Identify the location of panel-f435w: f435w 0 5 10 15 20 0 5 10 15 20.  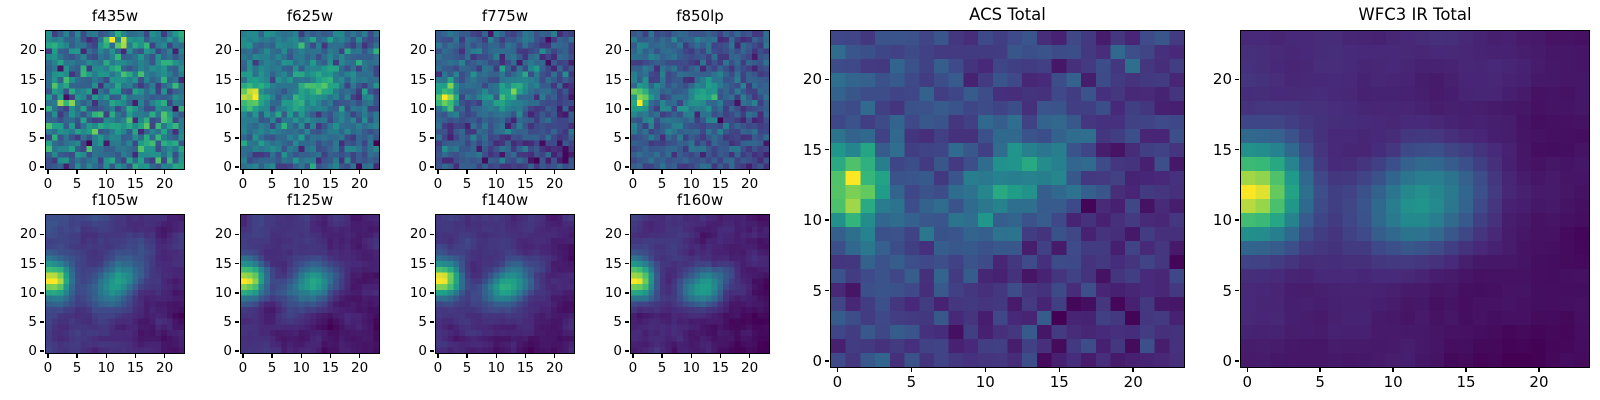
(102, 99).